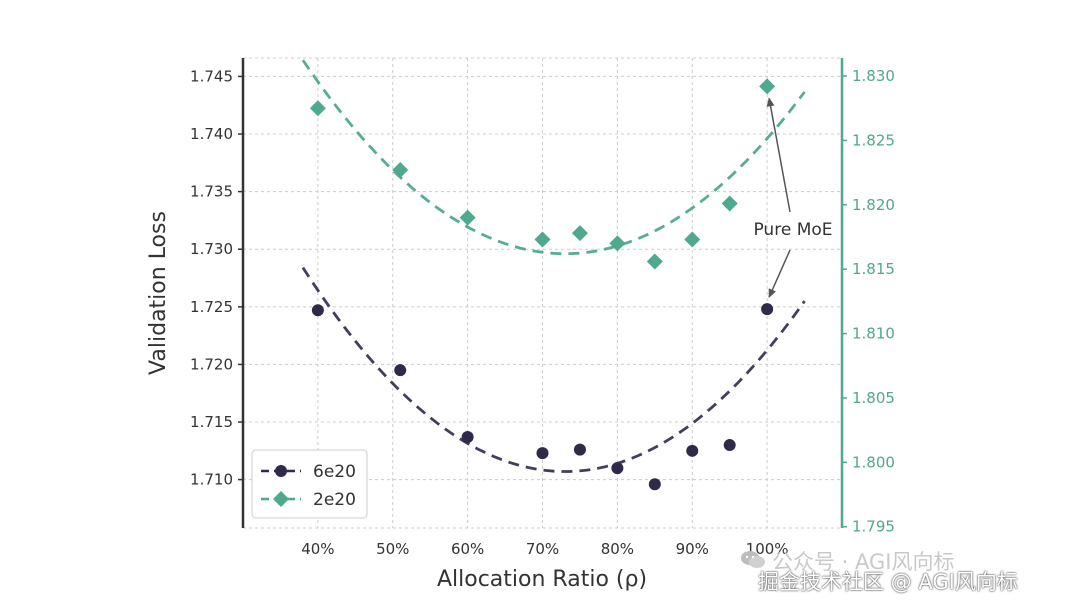 The width and height of the screenshot is (1080, 608). I want to click on legend: 6e20 2e20, so click(309, 484).